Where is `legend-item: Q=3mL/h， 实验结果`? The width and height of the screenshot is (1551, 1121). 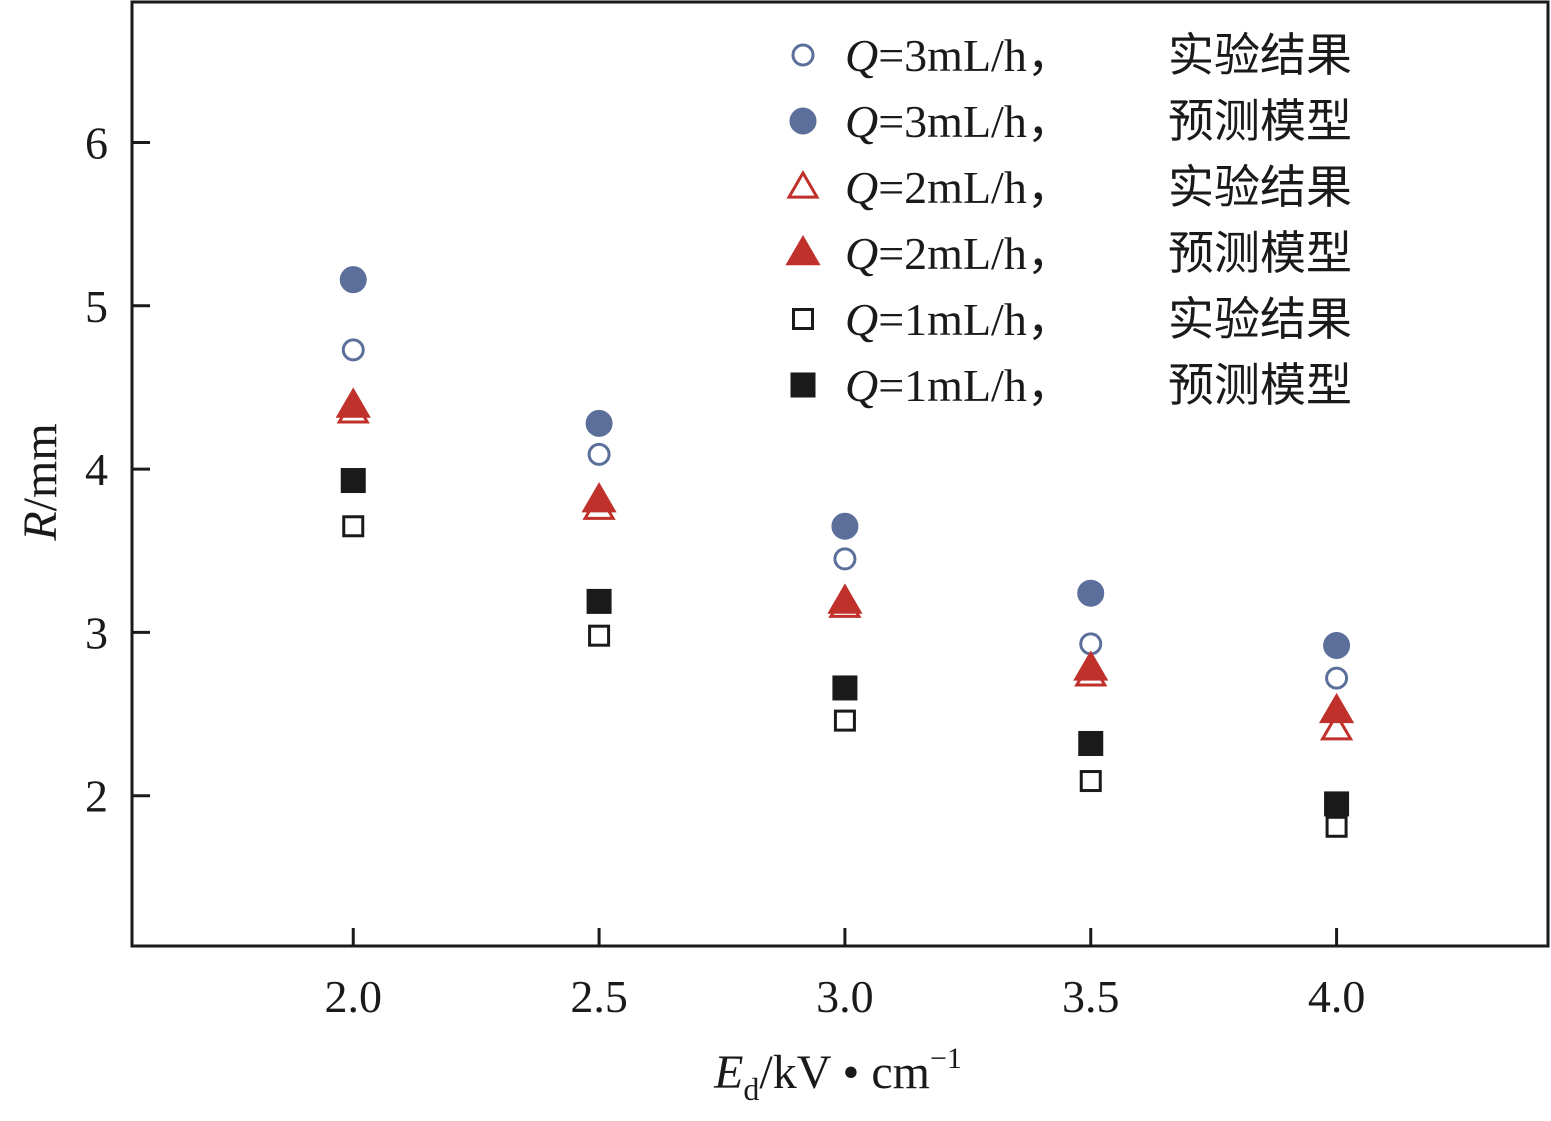 legend-item: Q=3mL/h， 实验结果 is located at coordinates (1071, 55).